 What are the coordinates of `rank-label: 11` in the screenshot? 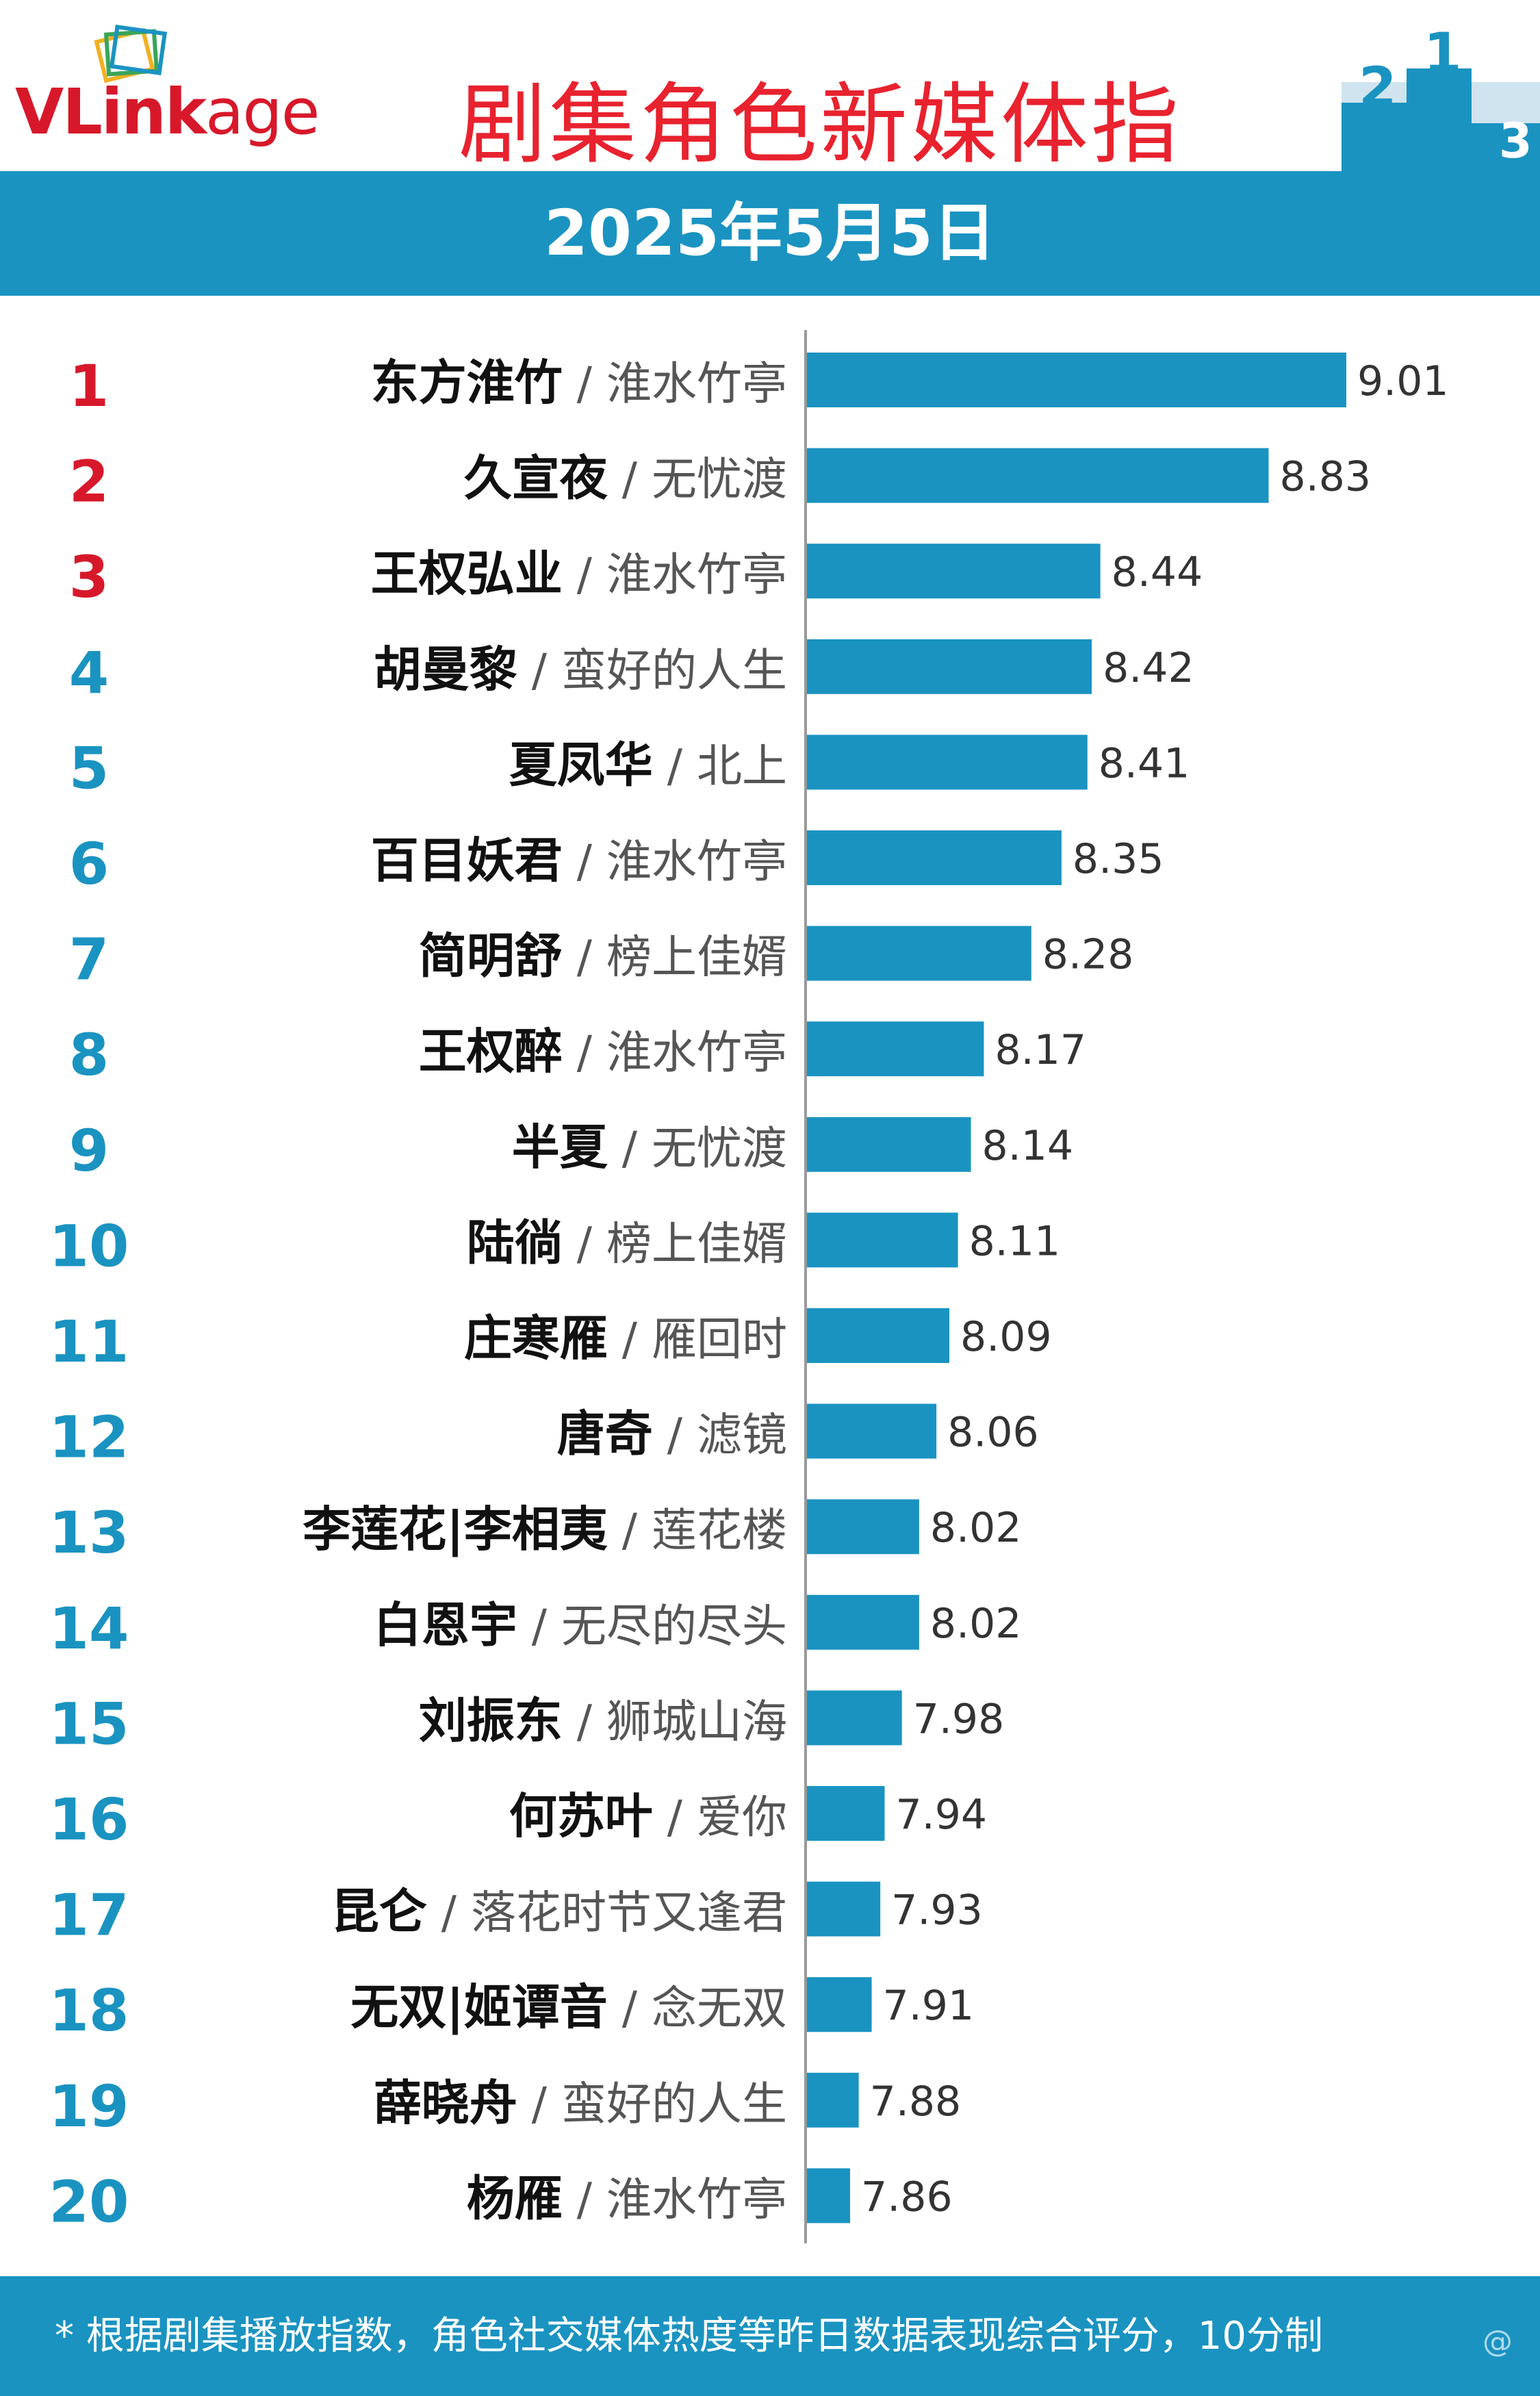 It's located at (89, 1341).